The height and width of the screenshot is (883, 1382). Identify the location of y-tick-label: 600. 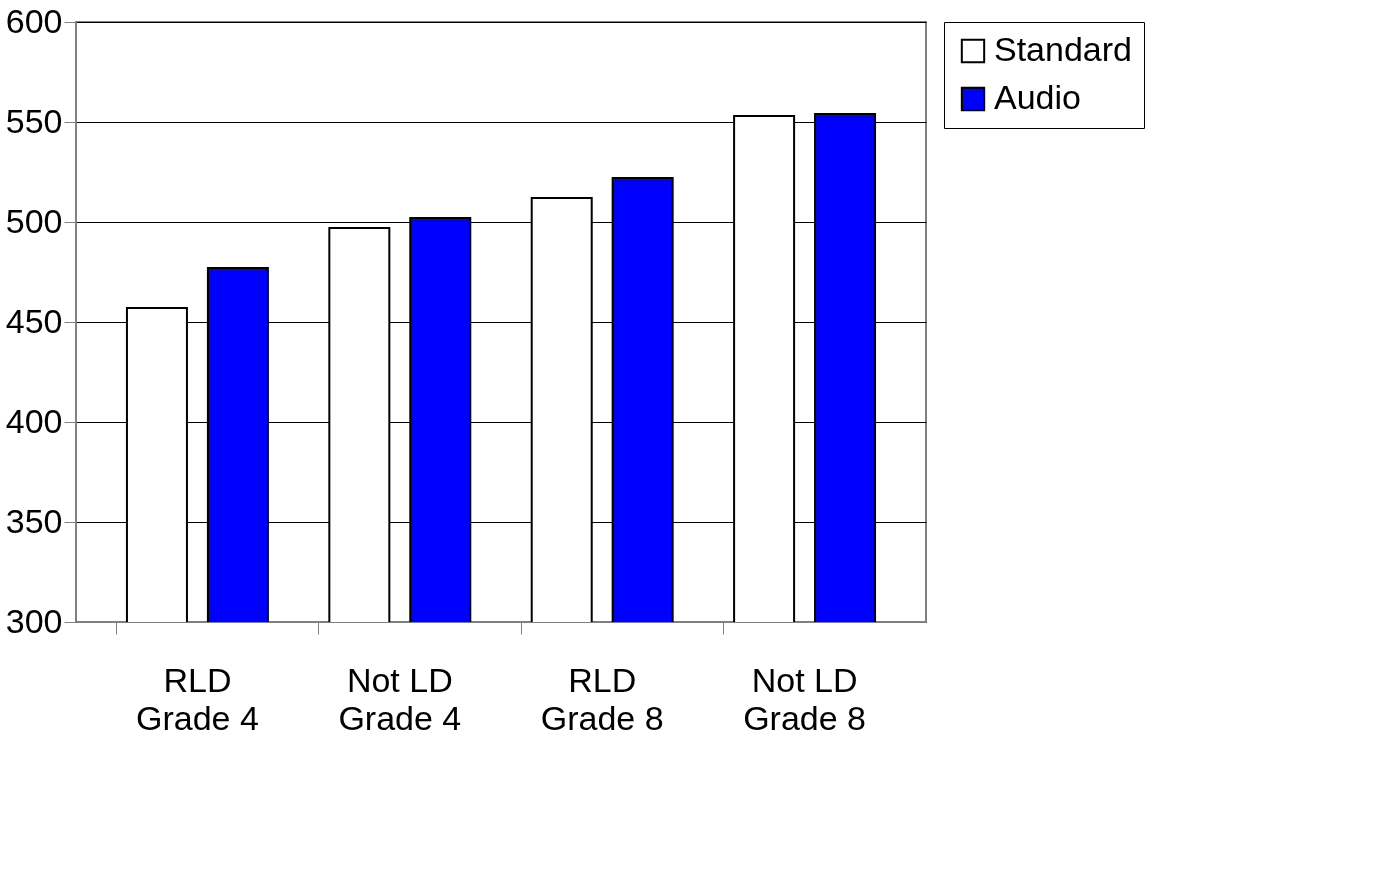
(34, 20).